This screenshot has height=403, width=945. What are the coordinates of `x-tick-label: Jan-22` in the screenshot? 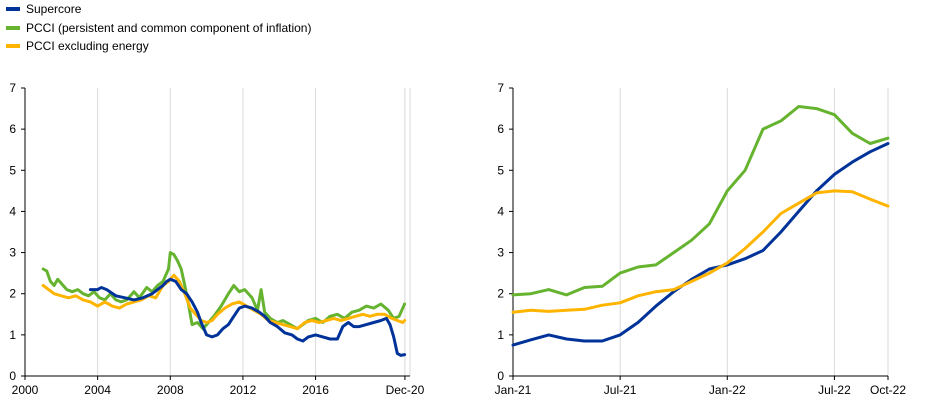 It's located at (727, 390).